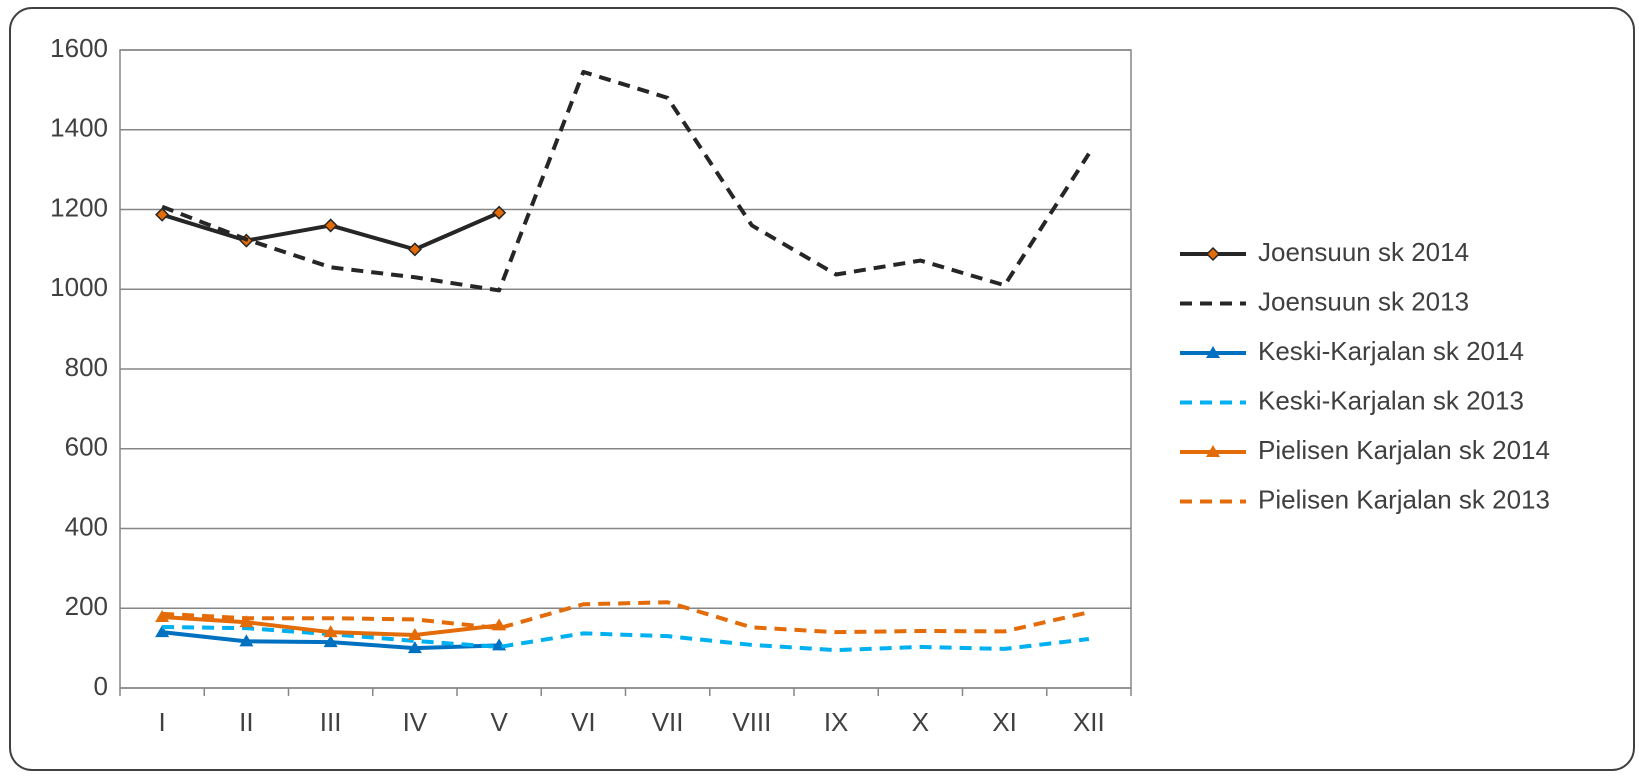  Describe the element at coordinates (1404, 450) in the screenshot. I see `legend-label: Pielisen Karjalan sk 2014` at that location.